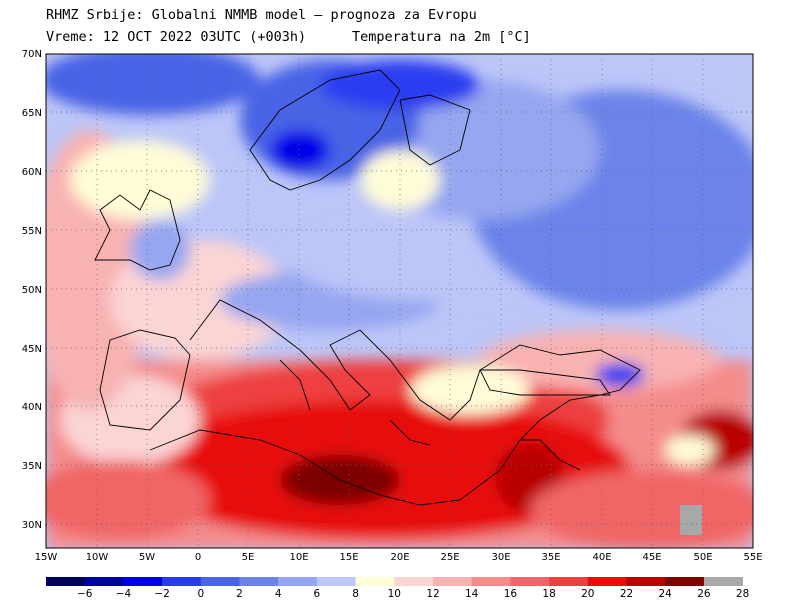 Image resolution: width=800 pixels, height=600 pixels. I want to click on lon-label: 30E, so click(500, 557).